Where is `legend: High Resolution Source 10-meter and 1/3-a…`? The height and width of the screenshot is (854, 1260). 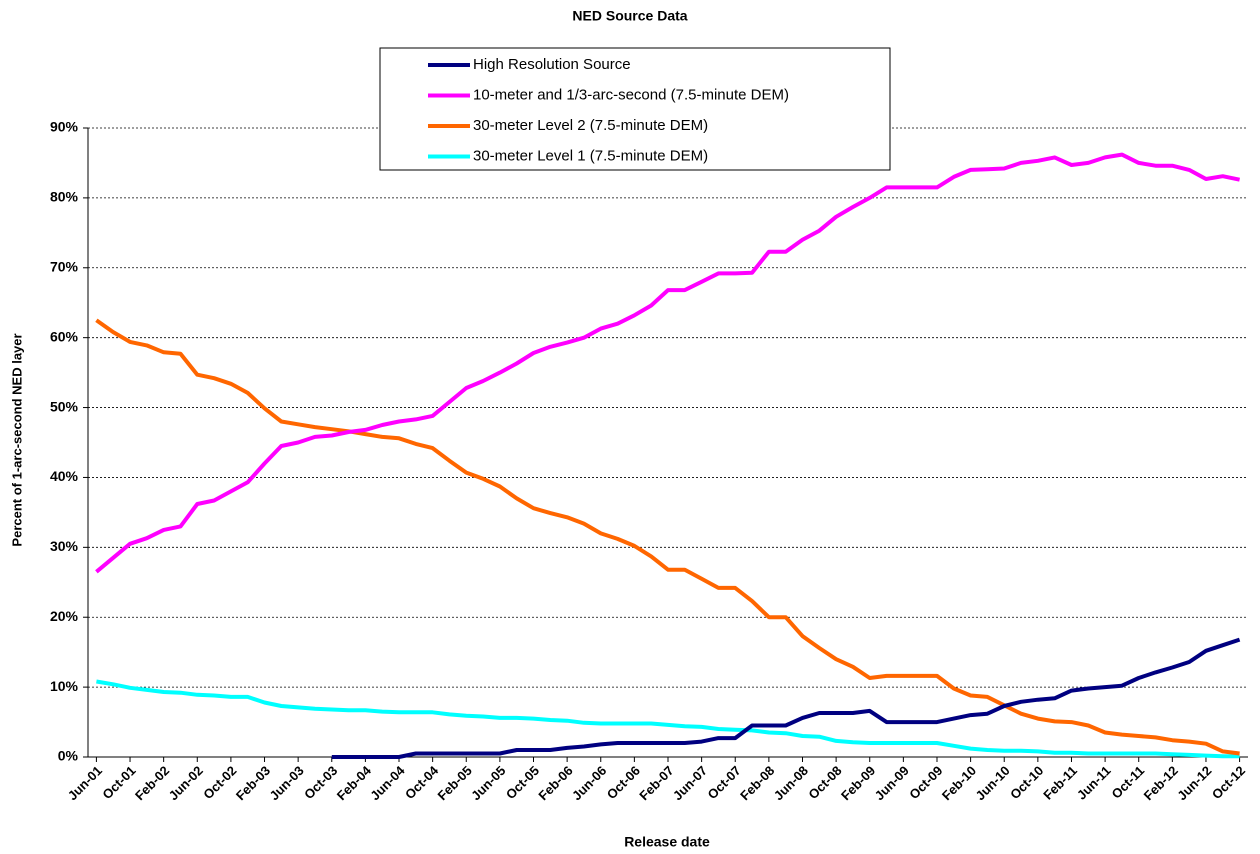 legend: High Resolution Source 10-meter and 1/3-a… is located at coordinates (635, 109).